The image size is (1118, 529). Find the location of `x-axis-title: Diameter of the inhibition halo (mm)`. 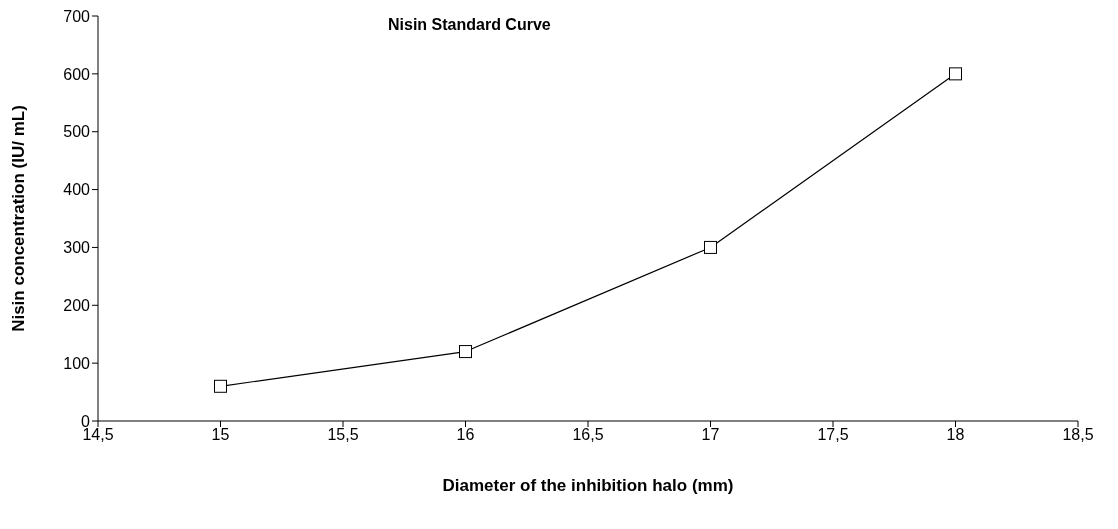

x-axis-title: Diameter of the inhibition halo (mm) is located at coordinates (588, 485).